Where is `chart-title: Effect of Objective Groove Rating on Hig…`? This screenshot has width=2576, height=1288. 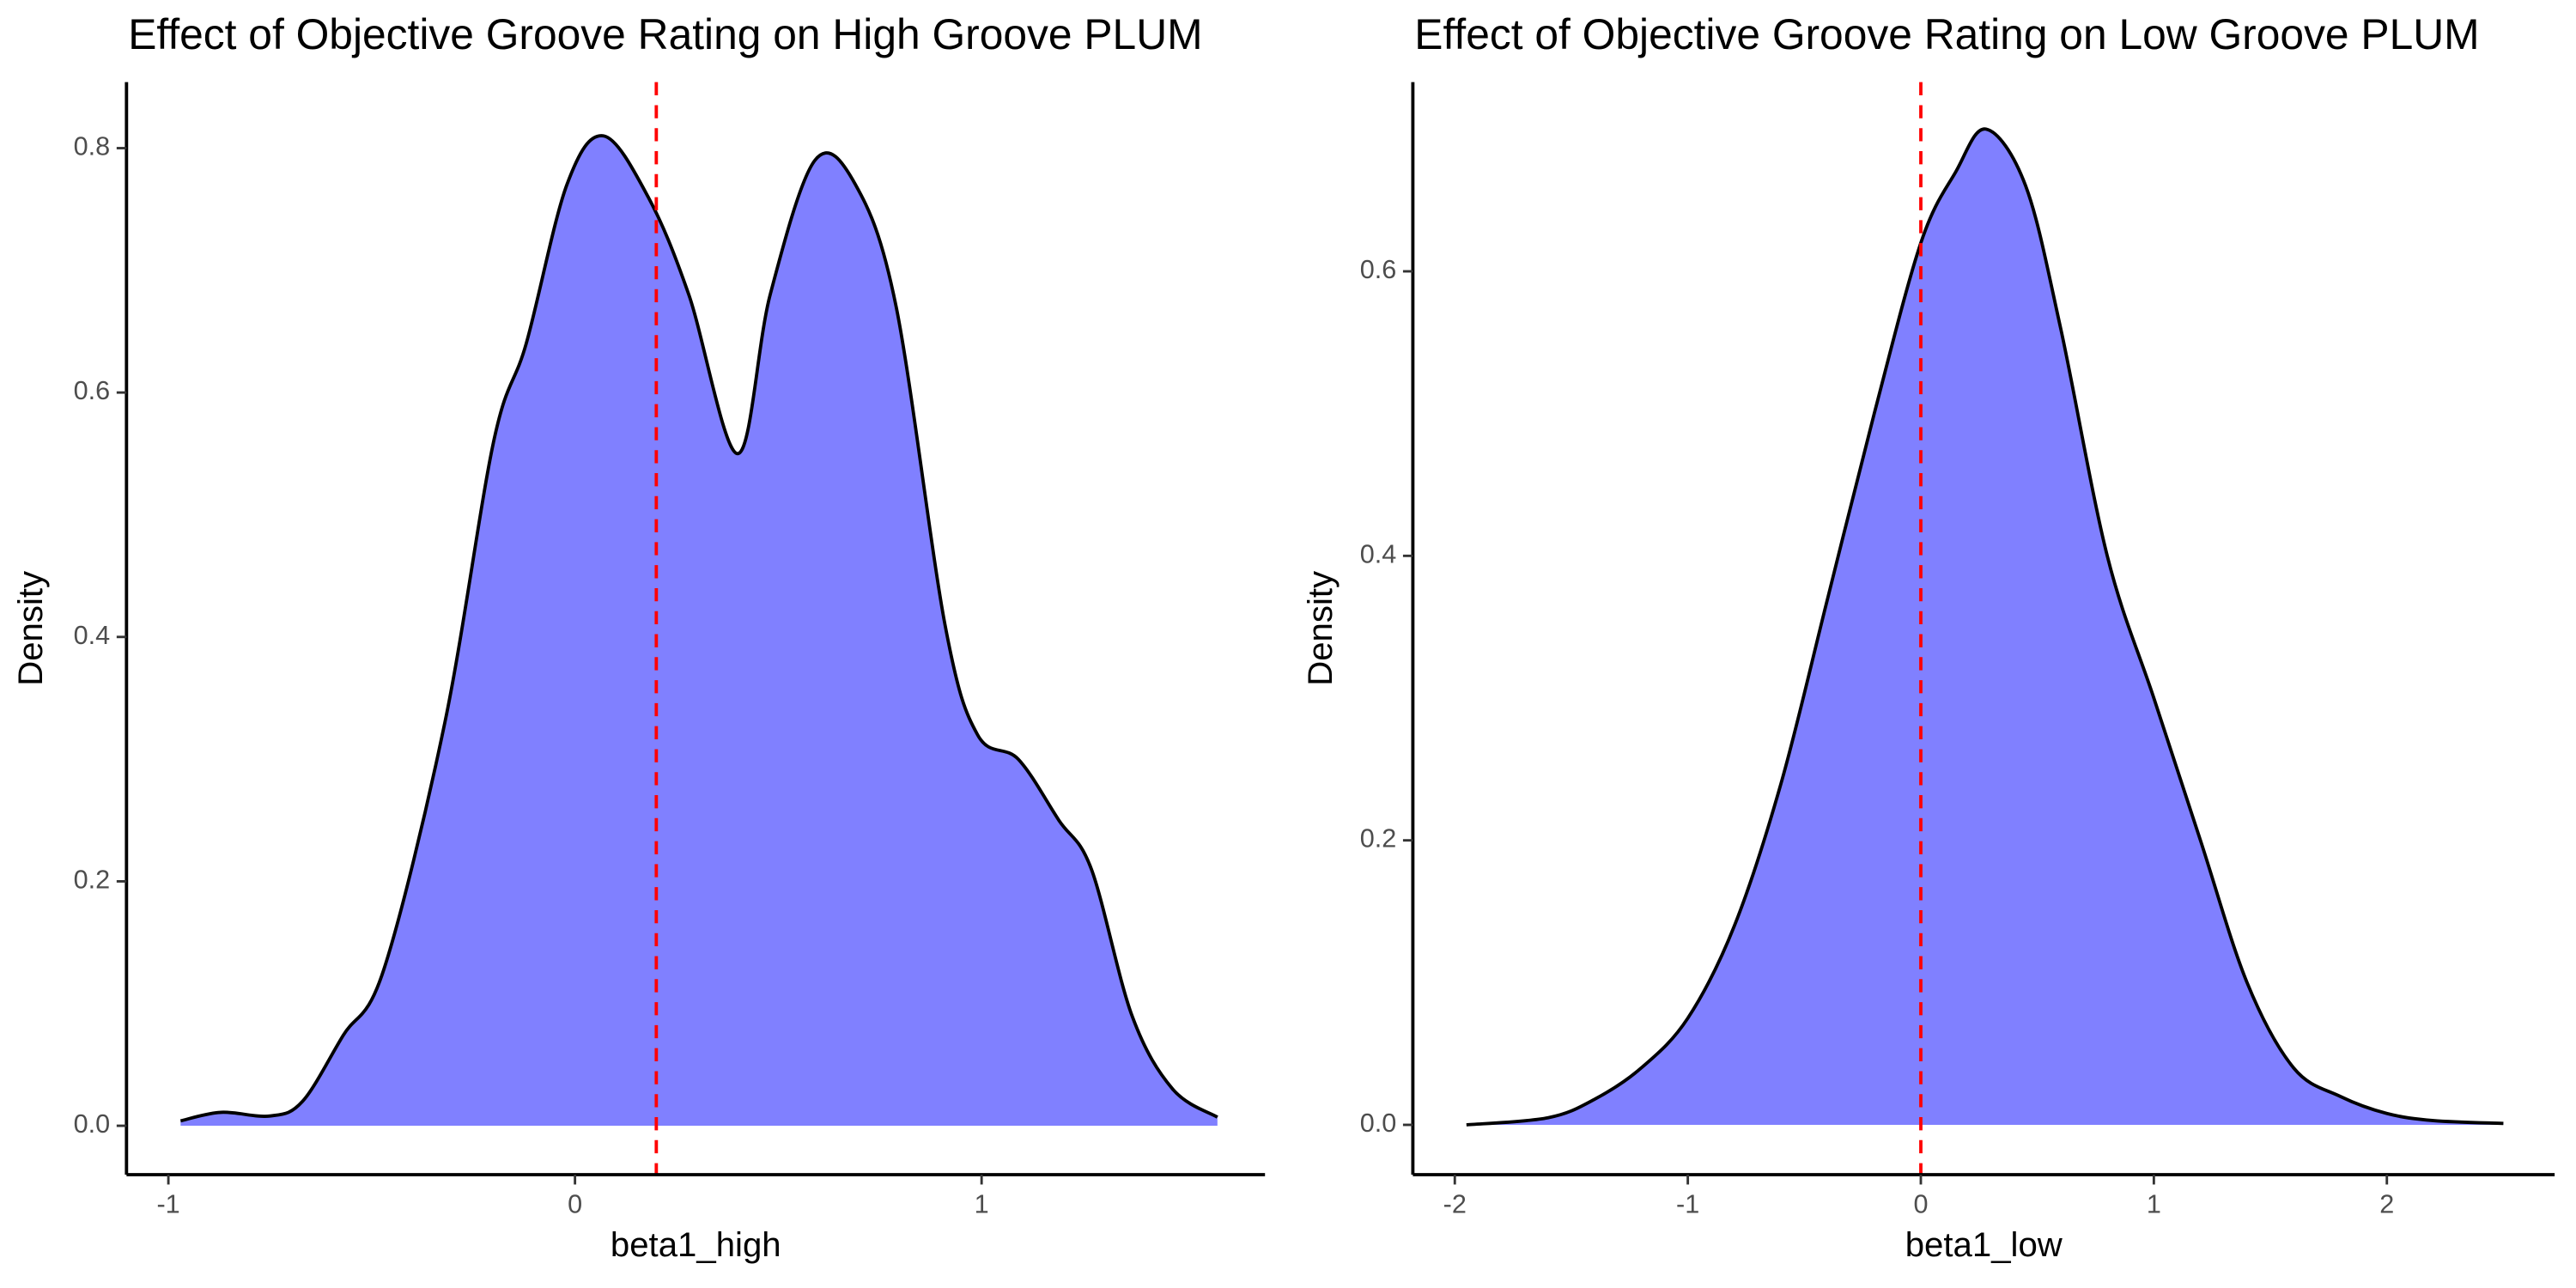 chart-title: Effect of Objective Groove Rating on Hig… is located at coordinates (665, 34).